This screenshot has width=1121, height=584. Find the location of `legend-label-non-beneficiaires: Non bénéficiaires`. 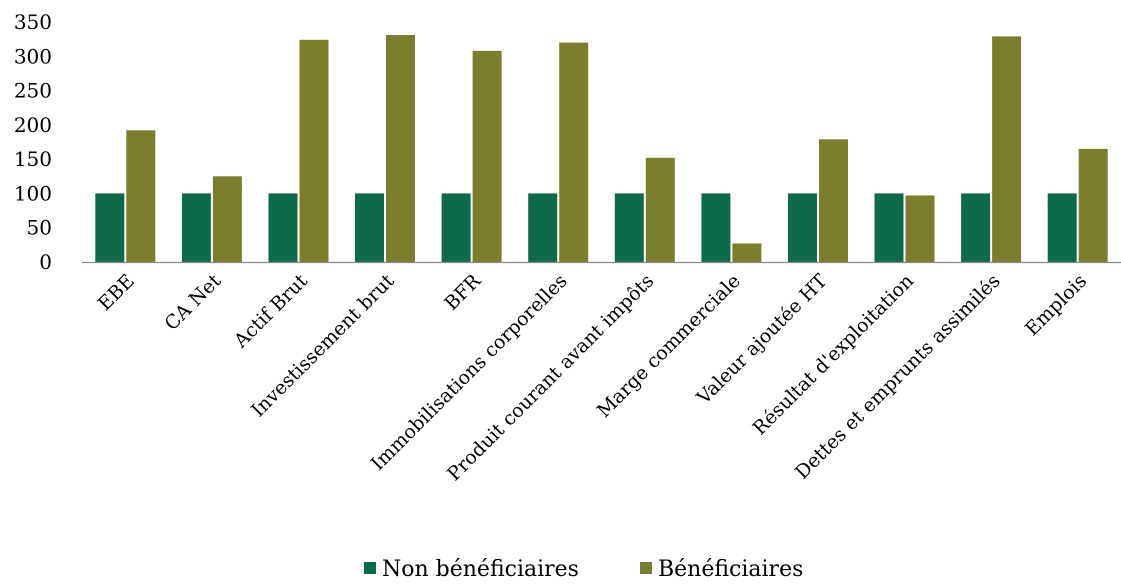

legend-label-non-beneficiaires: Non bénéficiaires is located at coordinates (480, 569).